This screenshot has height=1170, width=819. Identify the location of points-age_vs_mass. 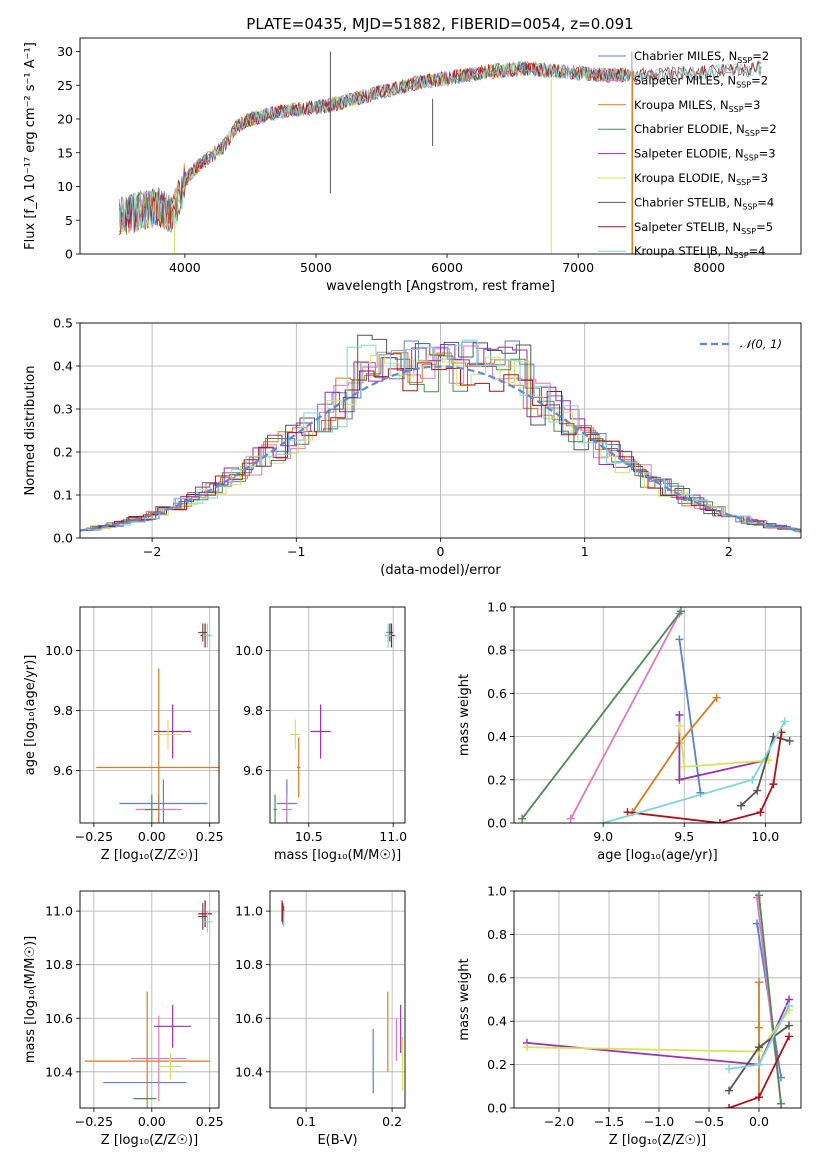
(334, 723).